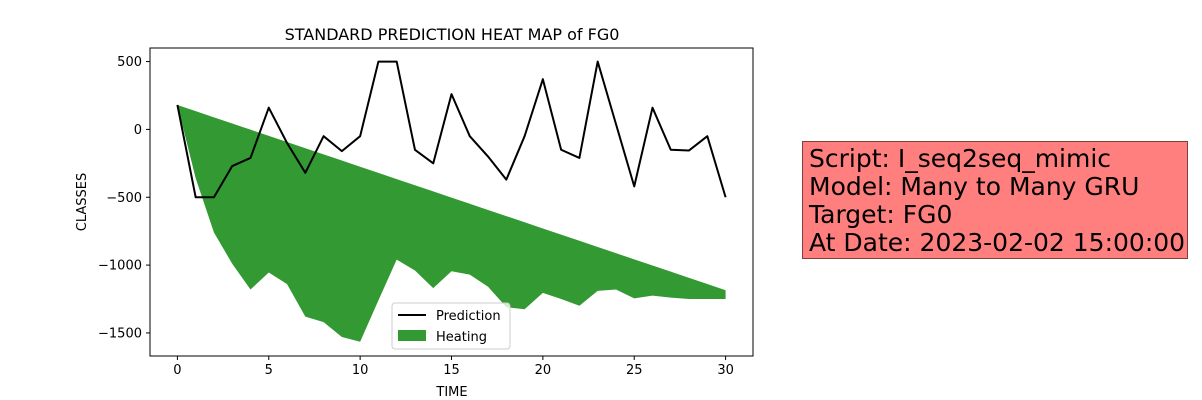  Describe the element at coordinates (120, 333) in the screenshot. I see `y-tick-label: −1500` at that location.